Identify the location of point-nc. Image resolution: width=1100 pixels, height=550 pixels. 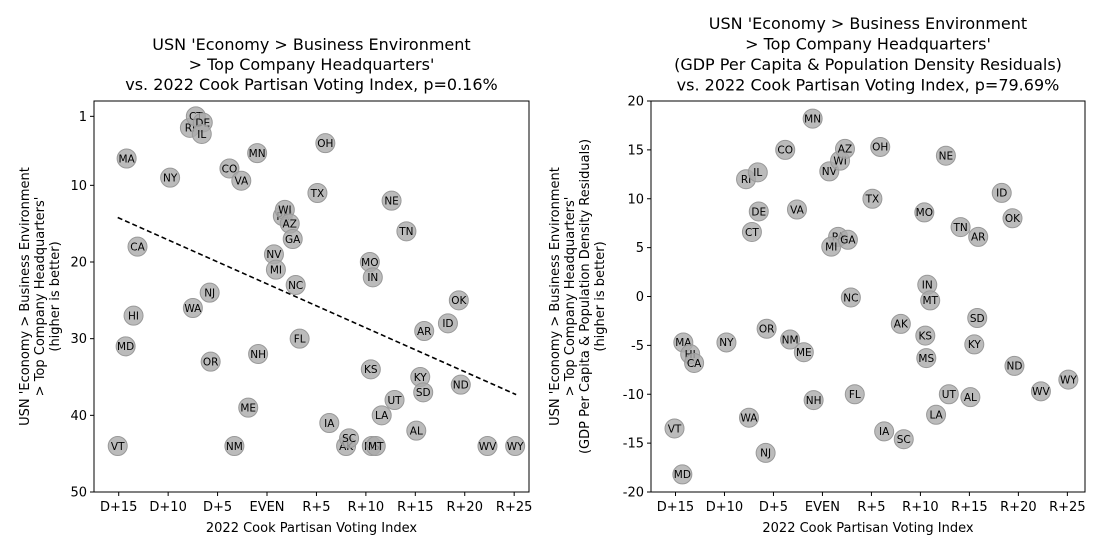
(295, 285).